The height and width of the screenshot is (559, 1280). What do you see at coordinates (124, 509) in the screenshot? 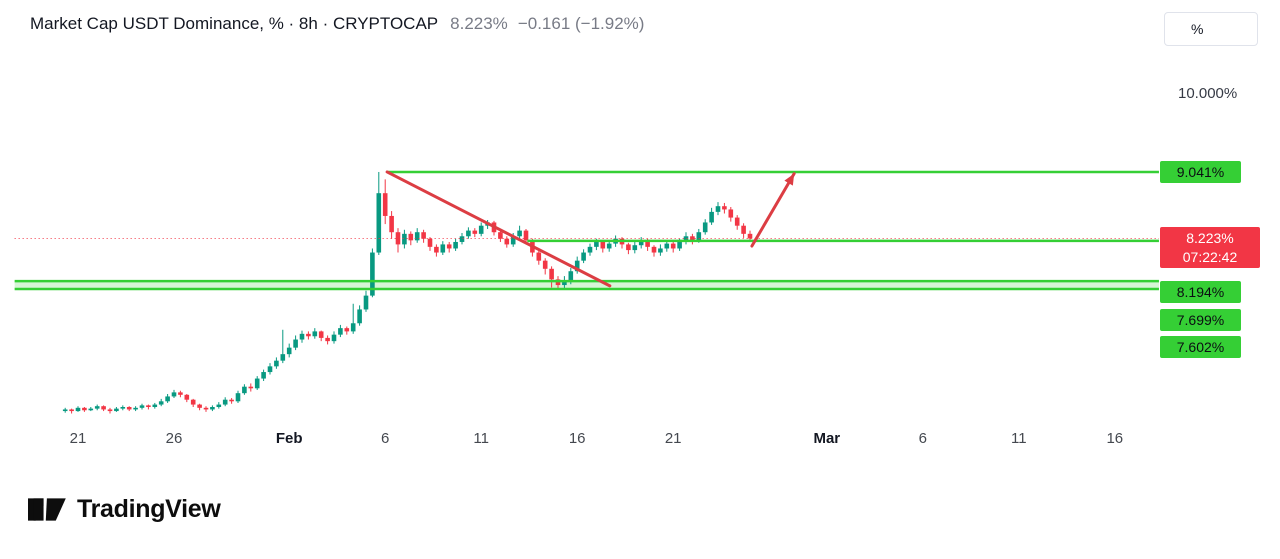
I see `tradingview-brand: TradingView` at bounding box center [124, 509].